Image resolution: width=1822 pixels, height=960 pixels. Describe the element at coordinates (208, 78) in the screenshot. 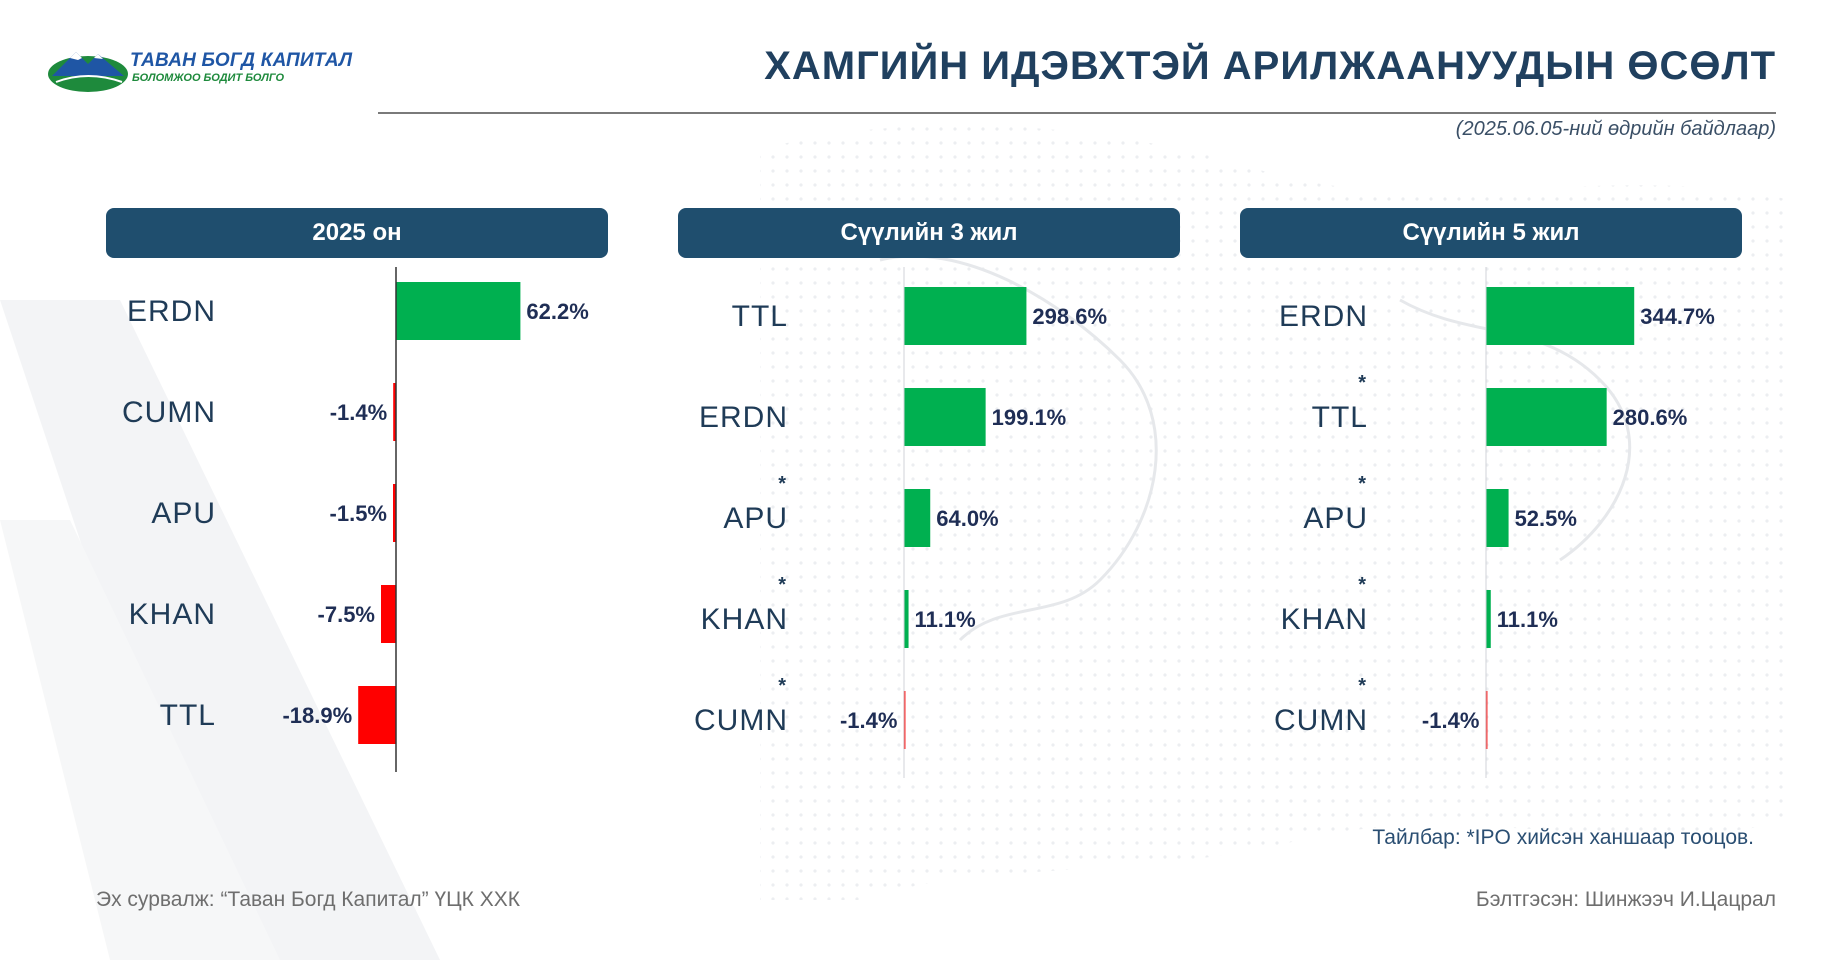

I see `logo-tagline: БОЛОМЖОО БОДИТ БОЛГО` at that location.